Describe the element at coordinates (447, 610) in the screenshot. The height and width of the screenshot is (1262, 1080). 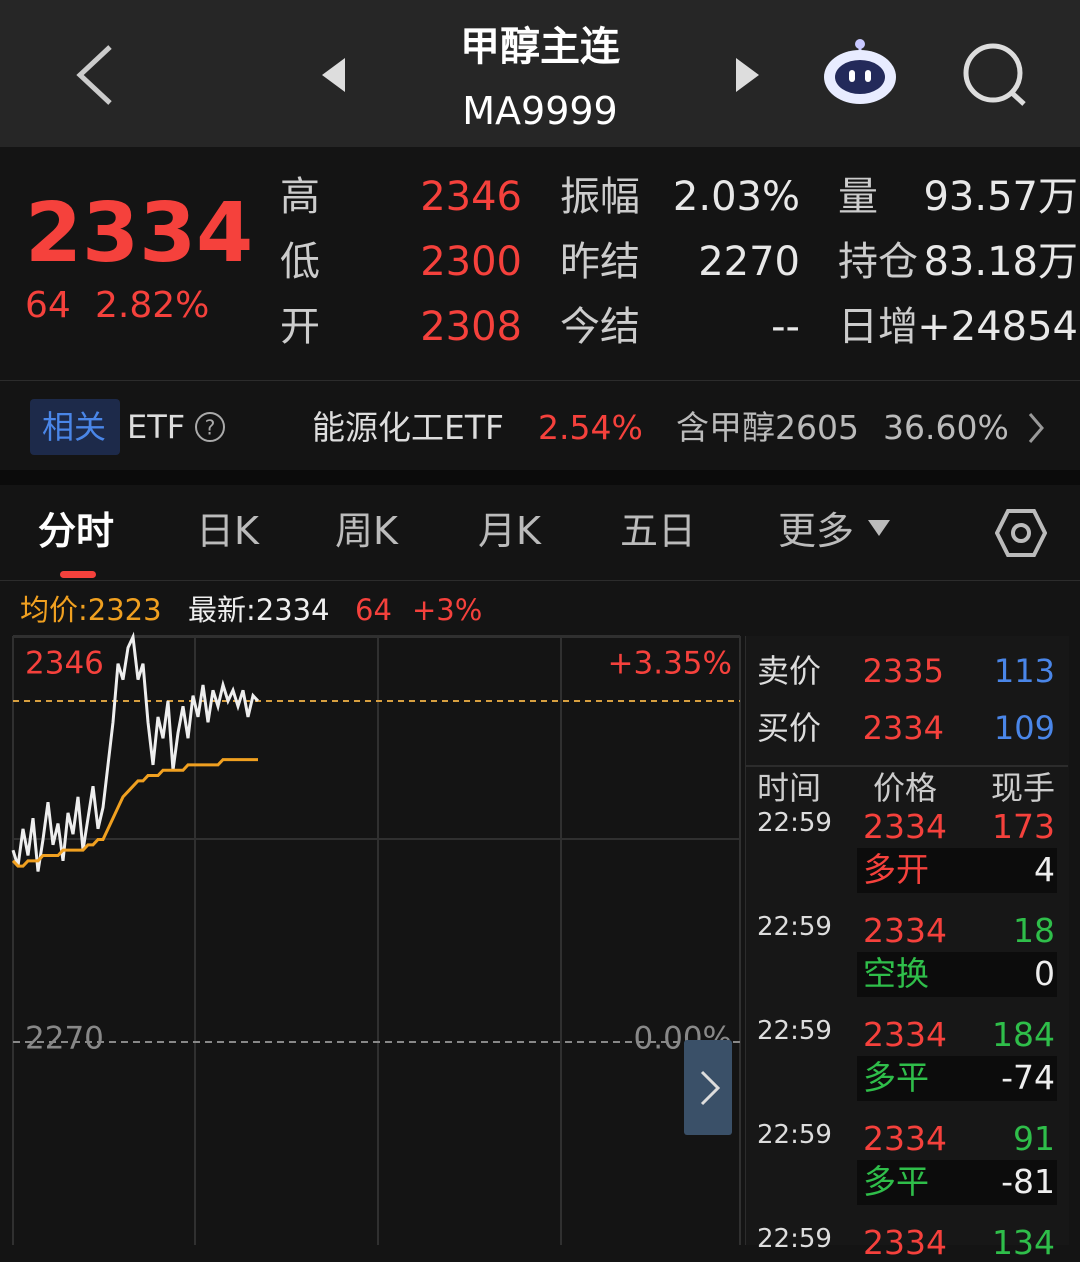
I see `info-change-pct: +3%` at that location.